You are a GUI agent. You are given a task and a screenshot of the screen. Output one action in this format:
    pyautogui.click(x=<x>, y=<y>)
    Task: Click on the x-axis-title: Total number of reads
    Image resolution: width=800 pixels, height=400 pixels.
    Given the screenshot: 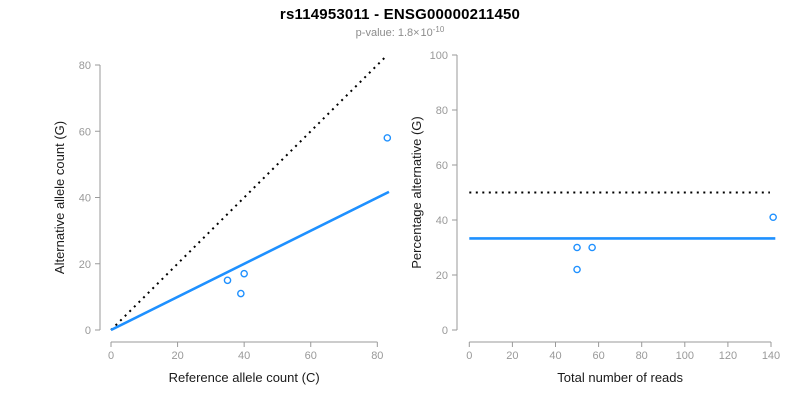 What is the action you would take?
    pyautogui.click(x=620, y=377)
    